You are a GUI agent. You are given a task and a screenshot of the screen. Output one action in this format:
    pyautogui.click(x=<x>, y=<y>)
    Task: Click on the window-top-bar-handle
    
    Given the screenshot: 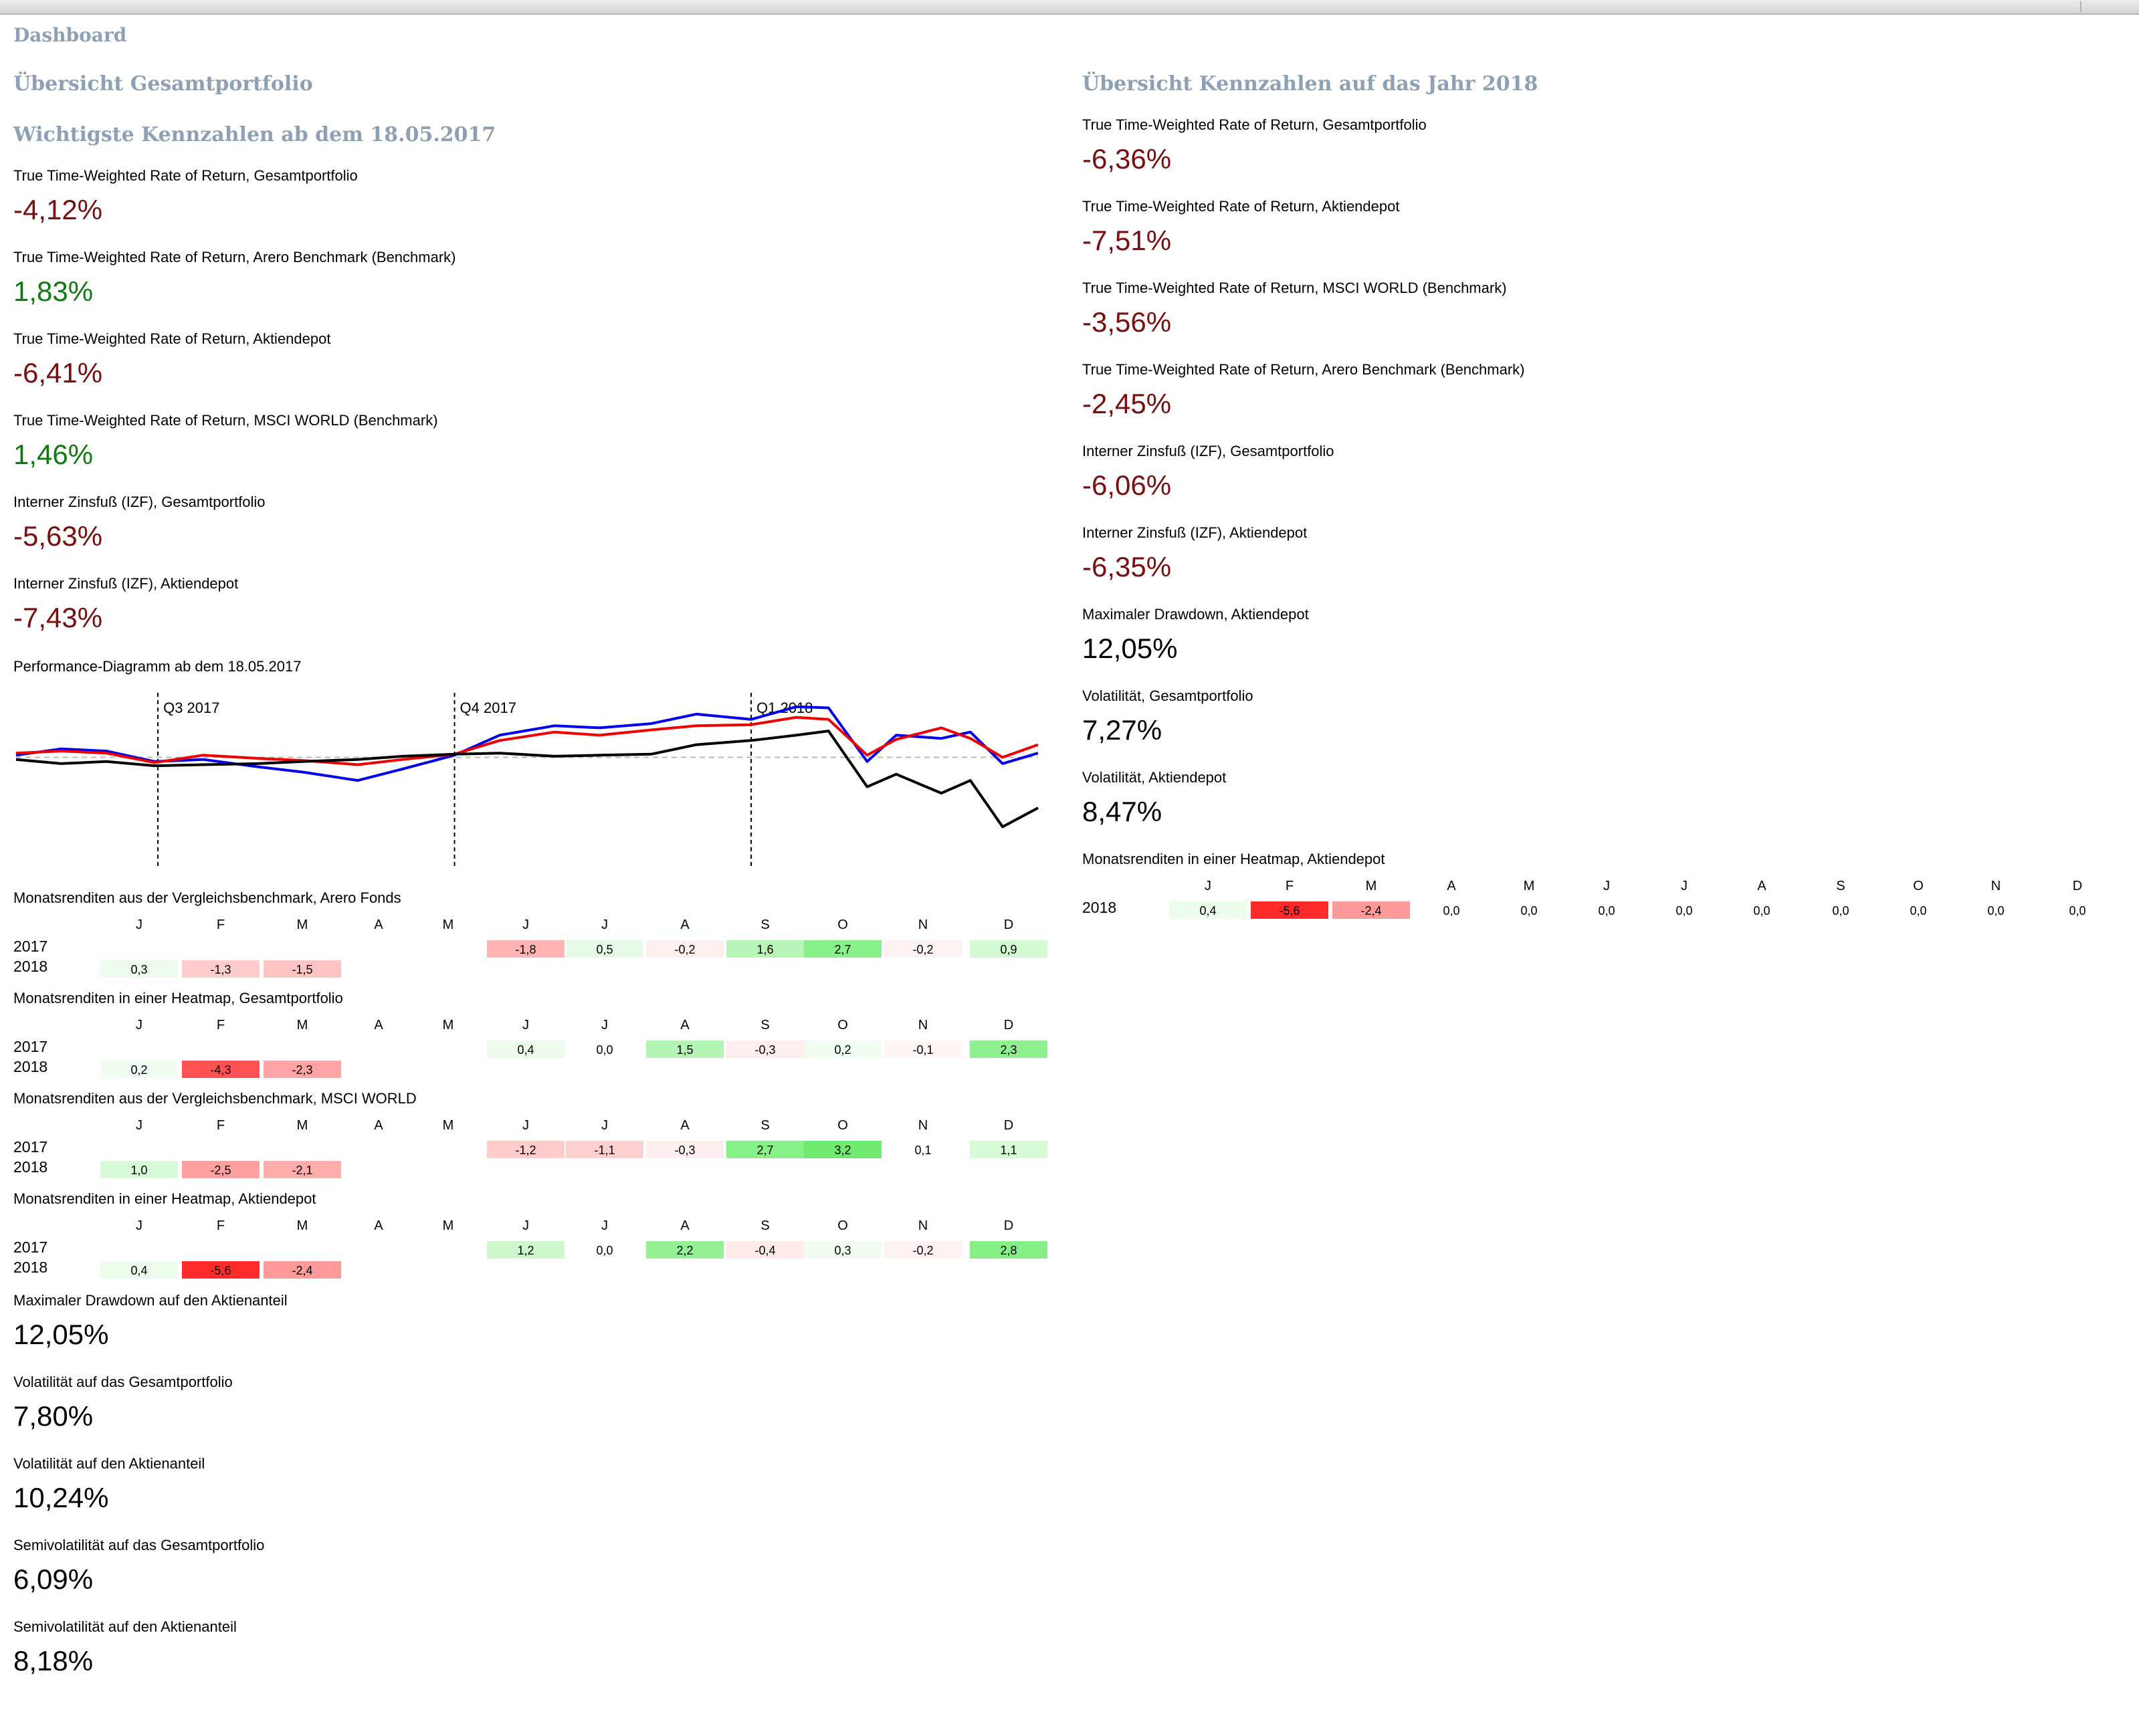 What is the action you would take?
    pyautogui.click(x=2109, y=6)
    